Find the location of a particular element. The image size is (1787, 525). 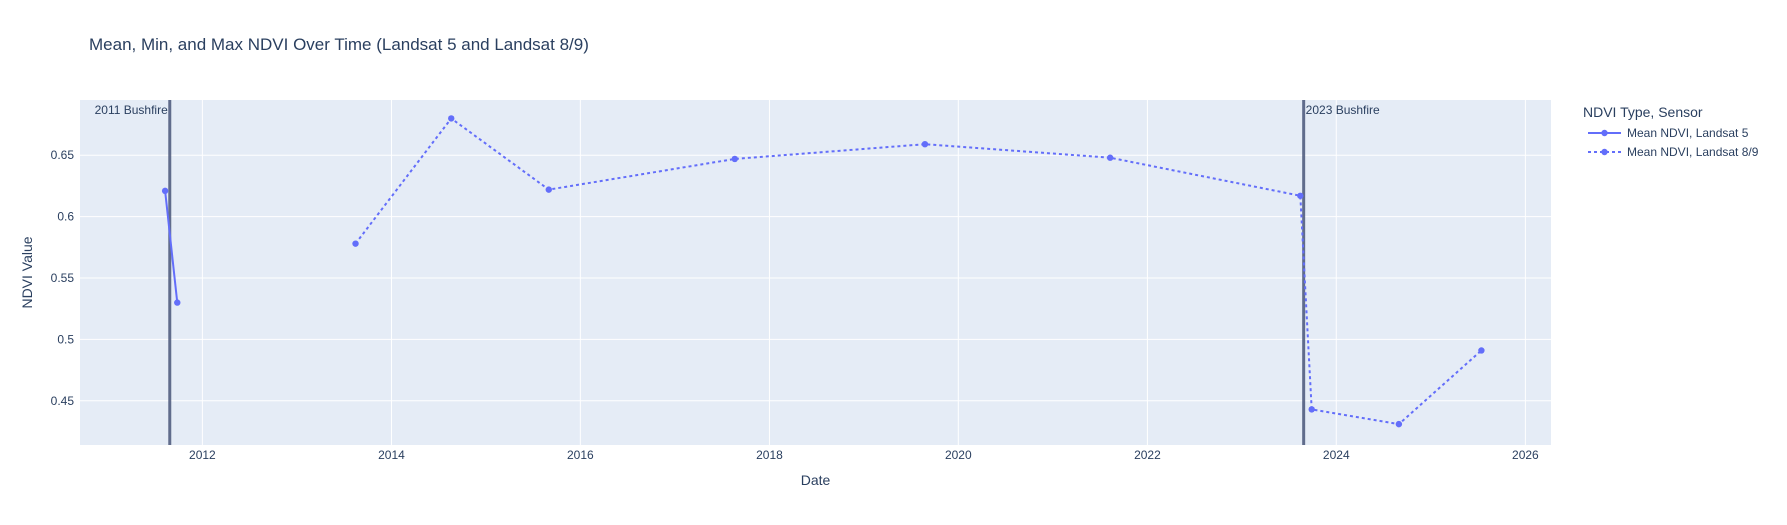

x-tick-label: 2018 is located at coordinates (769, 455).